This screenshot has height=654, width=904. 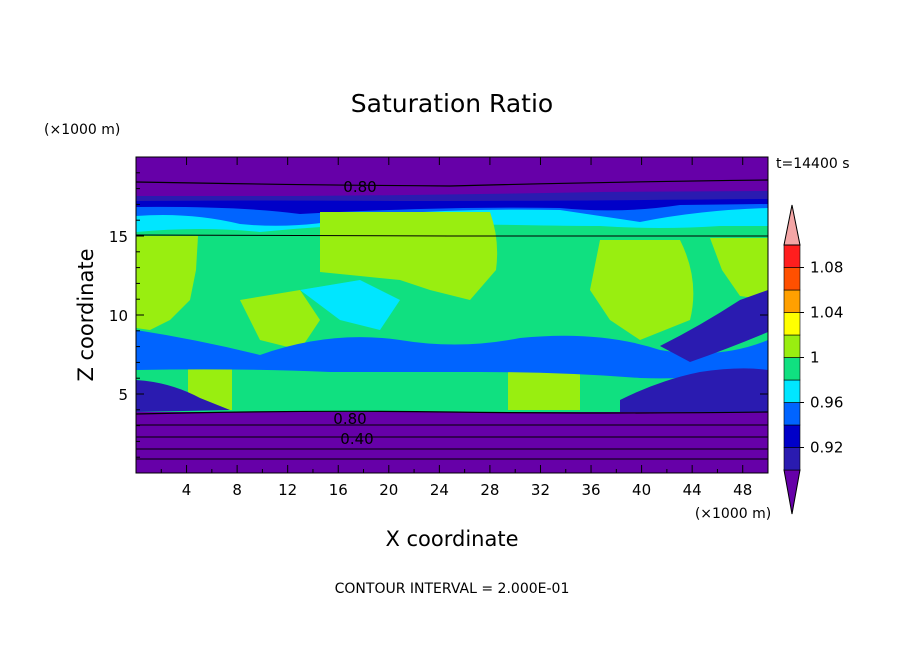 I want to click on y-axis-label: Z coordinate, so click(x=86, y=314).